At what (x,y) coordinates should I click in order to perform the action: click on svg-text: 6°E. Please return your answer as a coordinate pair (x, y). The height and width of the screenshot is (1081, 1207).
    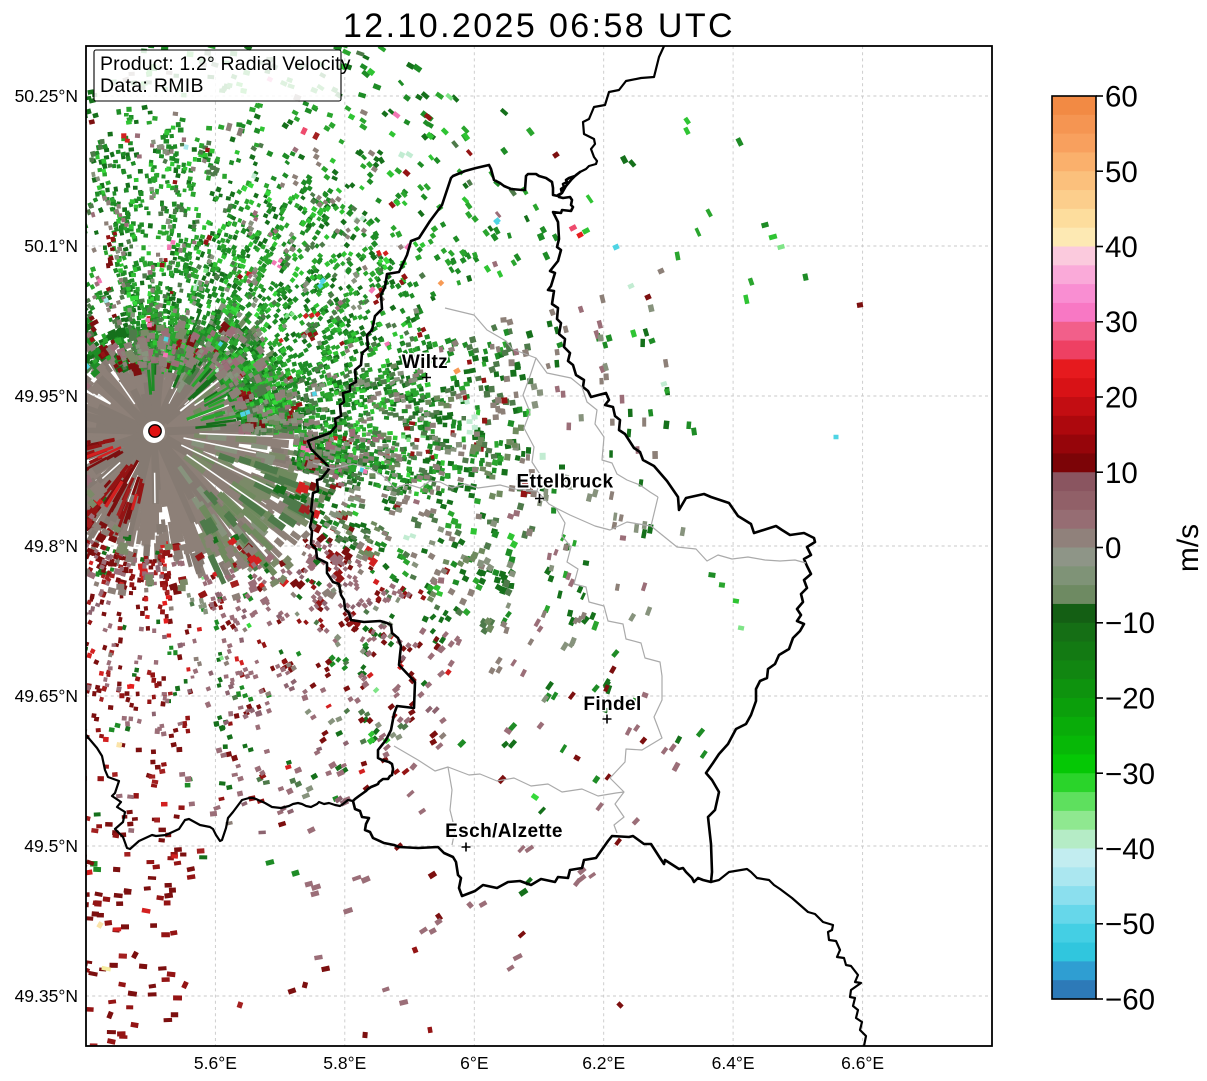
    Looking at the image, I should click on (474, 1063).